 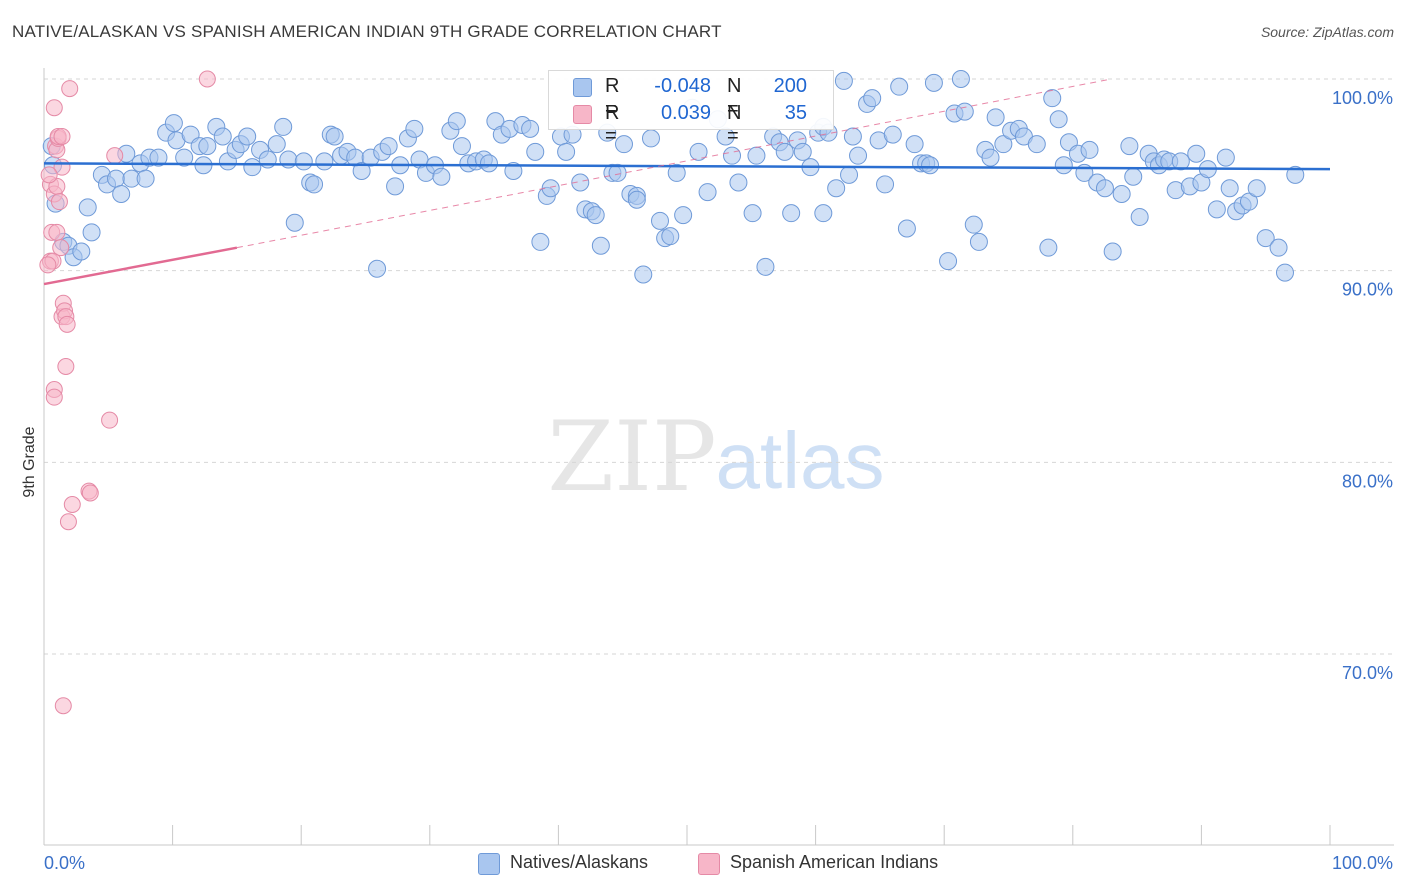 I want to click on trend-line-spanish-extension, so click(x=674, y=163).